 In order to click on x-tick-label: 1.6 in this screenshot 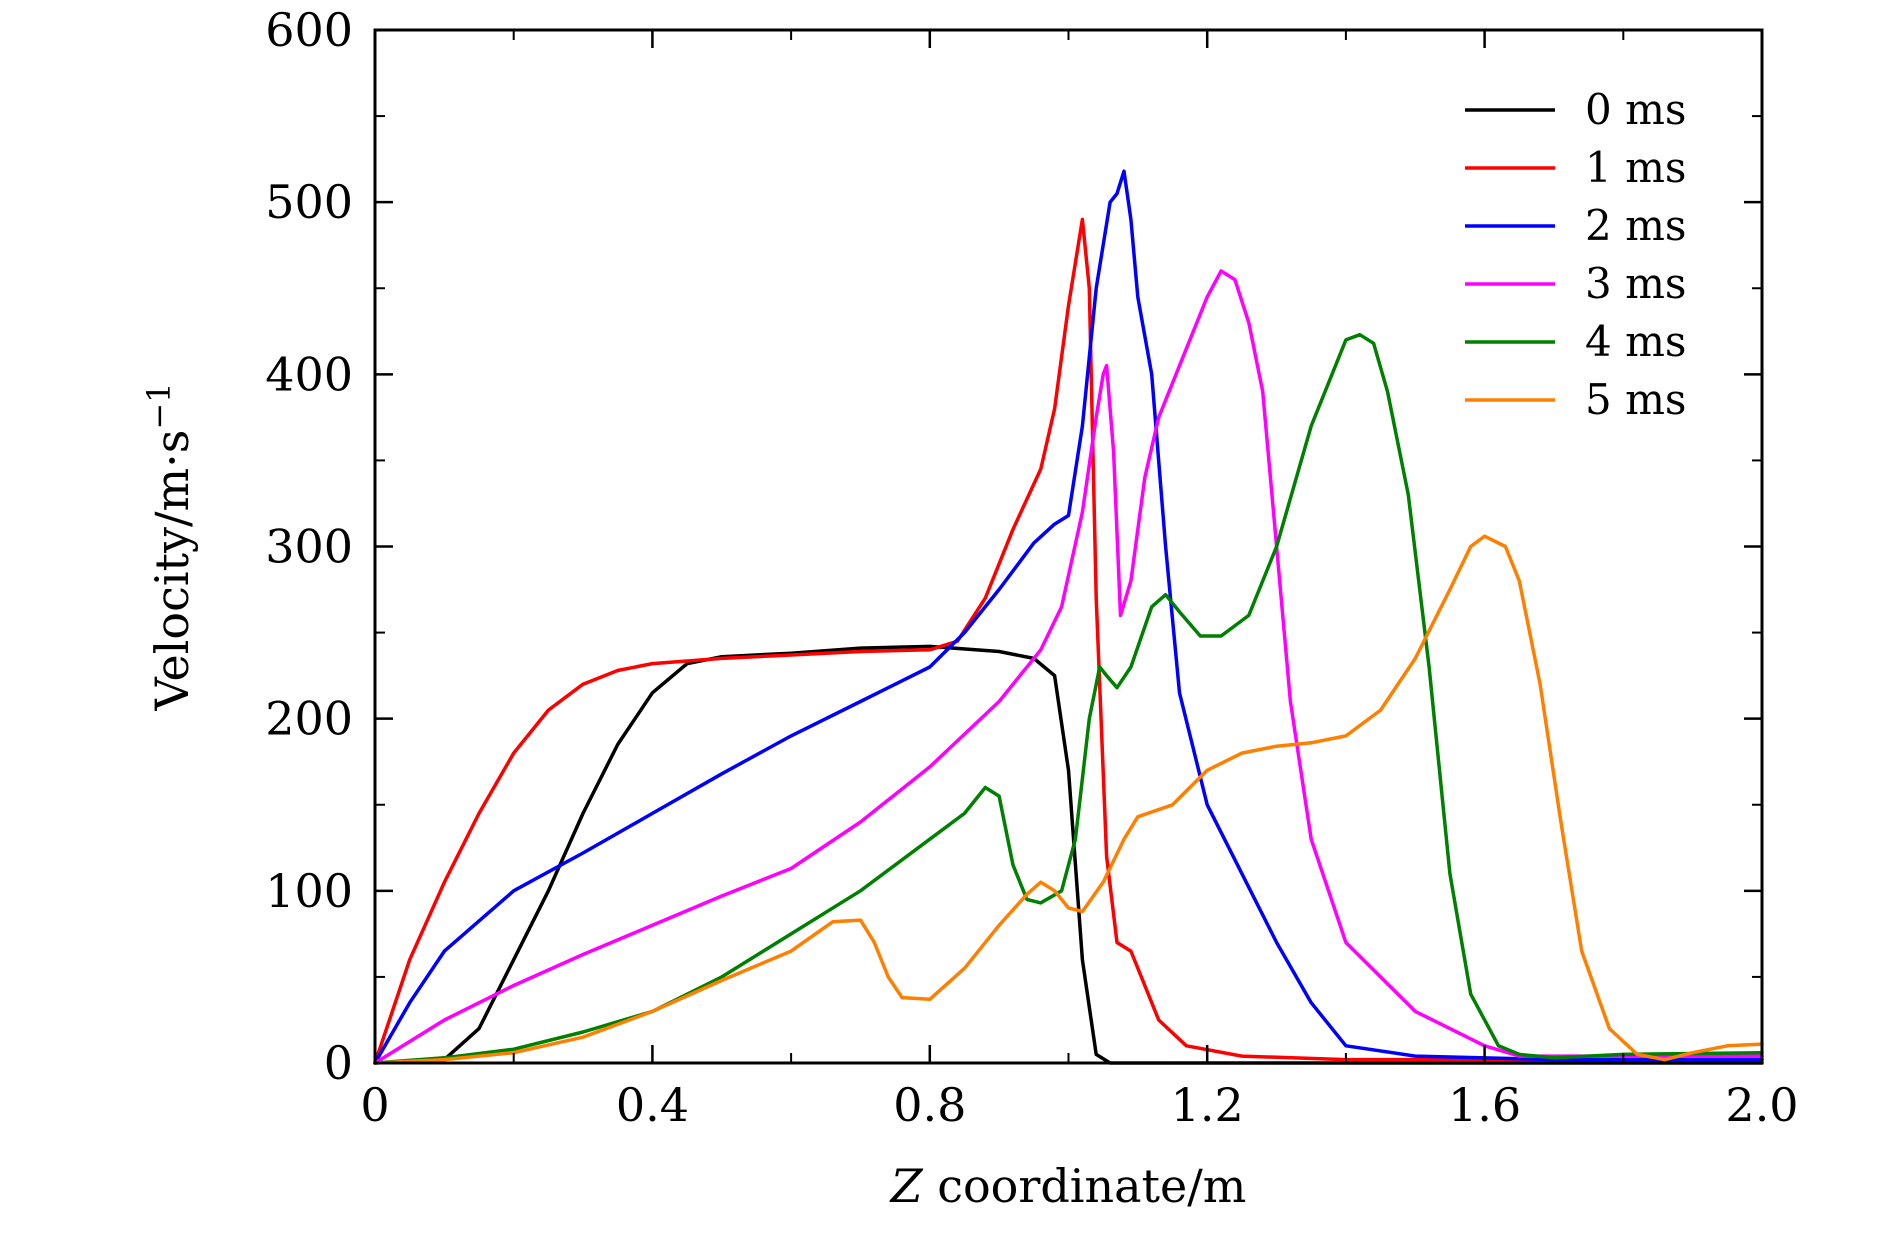, I will do `click(1484, 1105)`.